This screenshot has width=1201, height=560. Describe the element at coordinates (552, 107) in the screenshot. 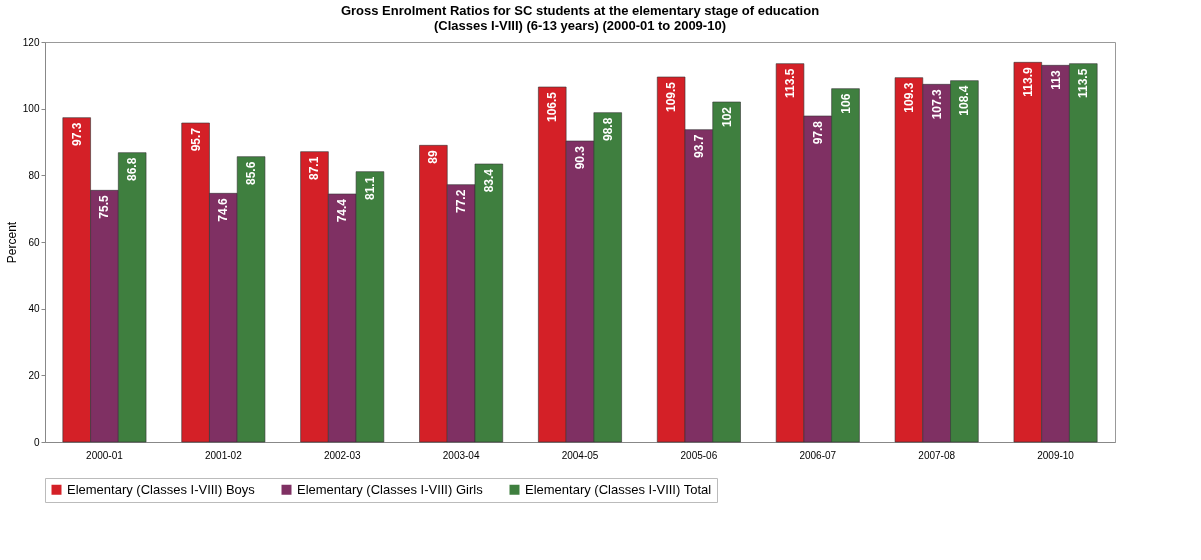

I see `data-label: 106.5` at that location.